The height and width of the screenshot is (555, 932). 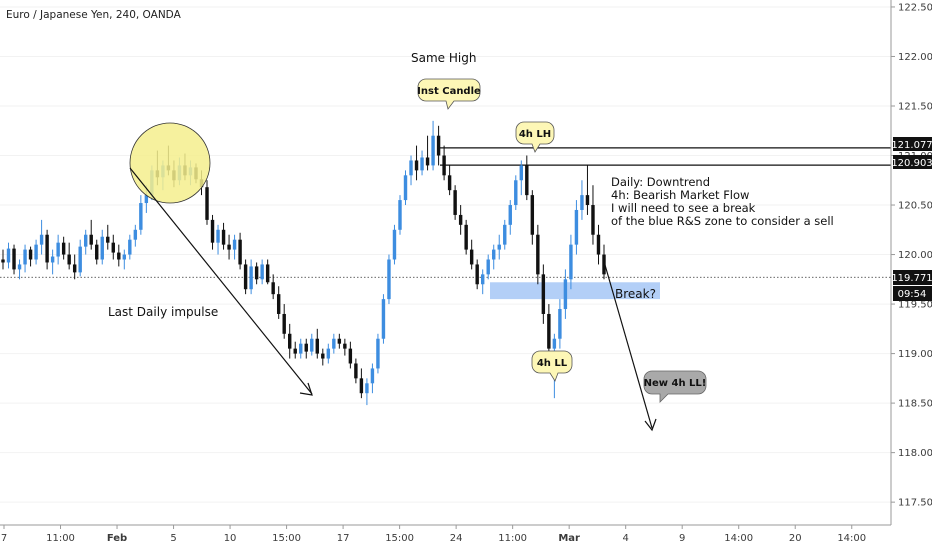 I want to click on y-tick-label: 117.500, so click(x=915, y=503).